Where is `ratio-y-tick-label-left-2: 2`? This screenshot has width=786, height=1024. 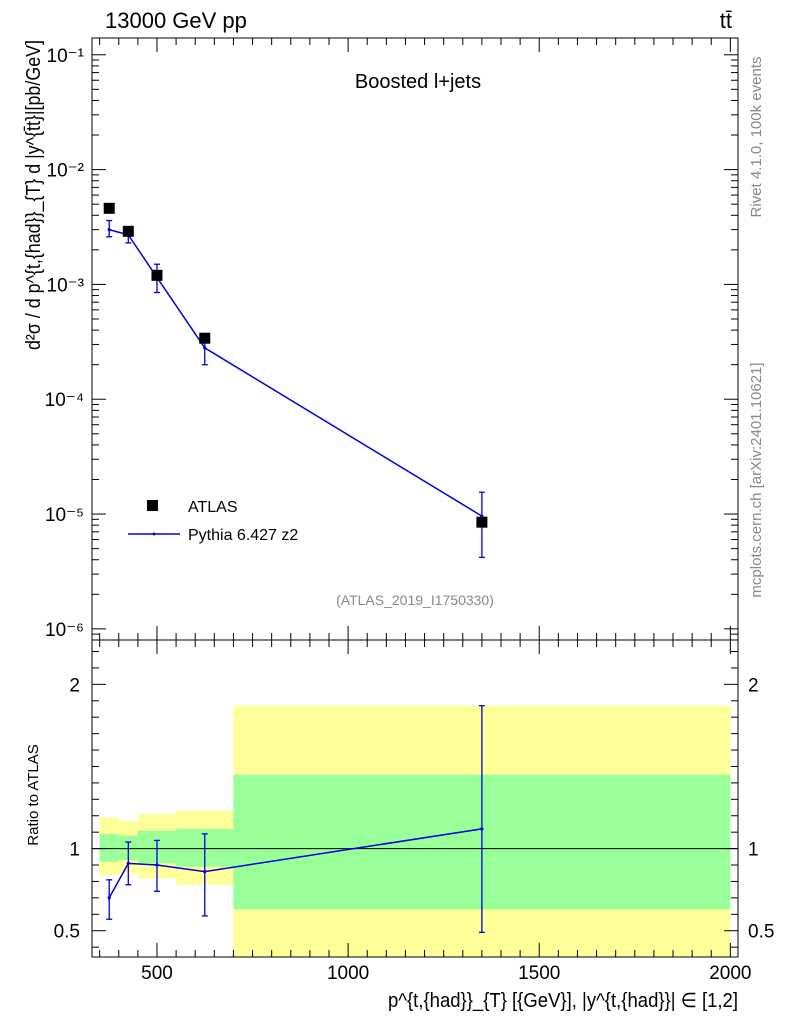
ratio-y-tick-label-left-2: 2 is located at coordinates (74, 685).